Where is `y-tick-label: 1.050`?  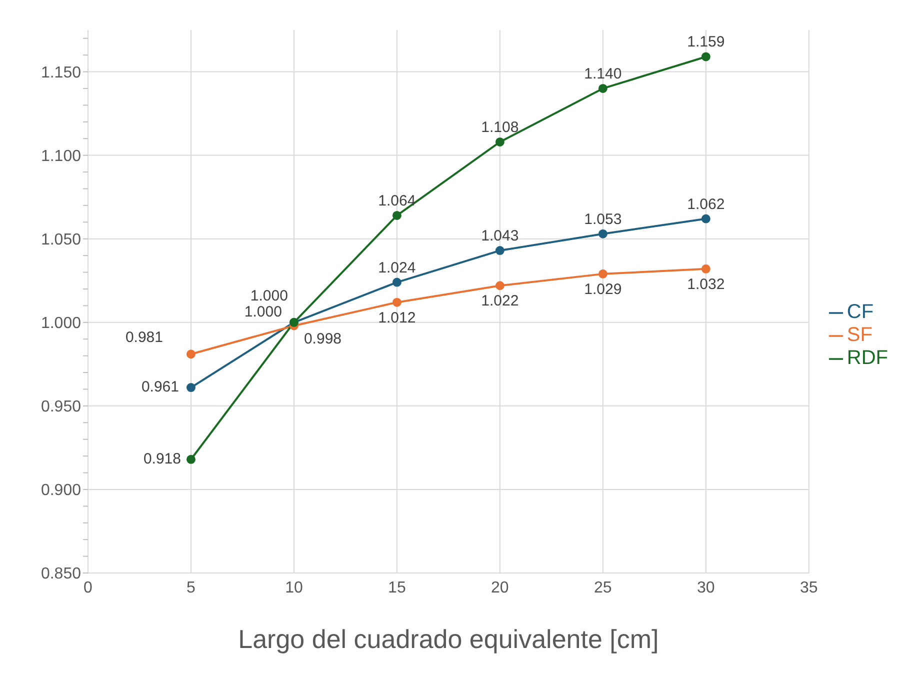 y-tick-label: 1.050 is located at coordinates (61, 240).